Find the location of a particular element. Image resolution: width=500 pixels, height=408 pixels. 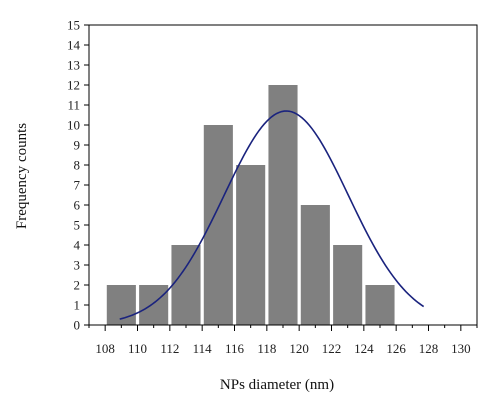

y-tick-label-14: 14 is located at coordinates (74, 45).